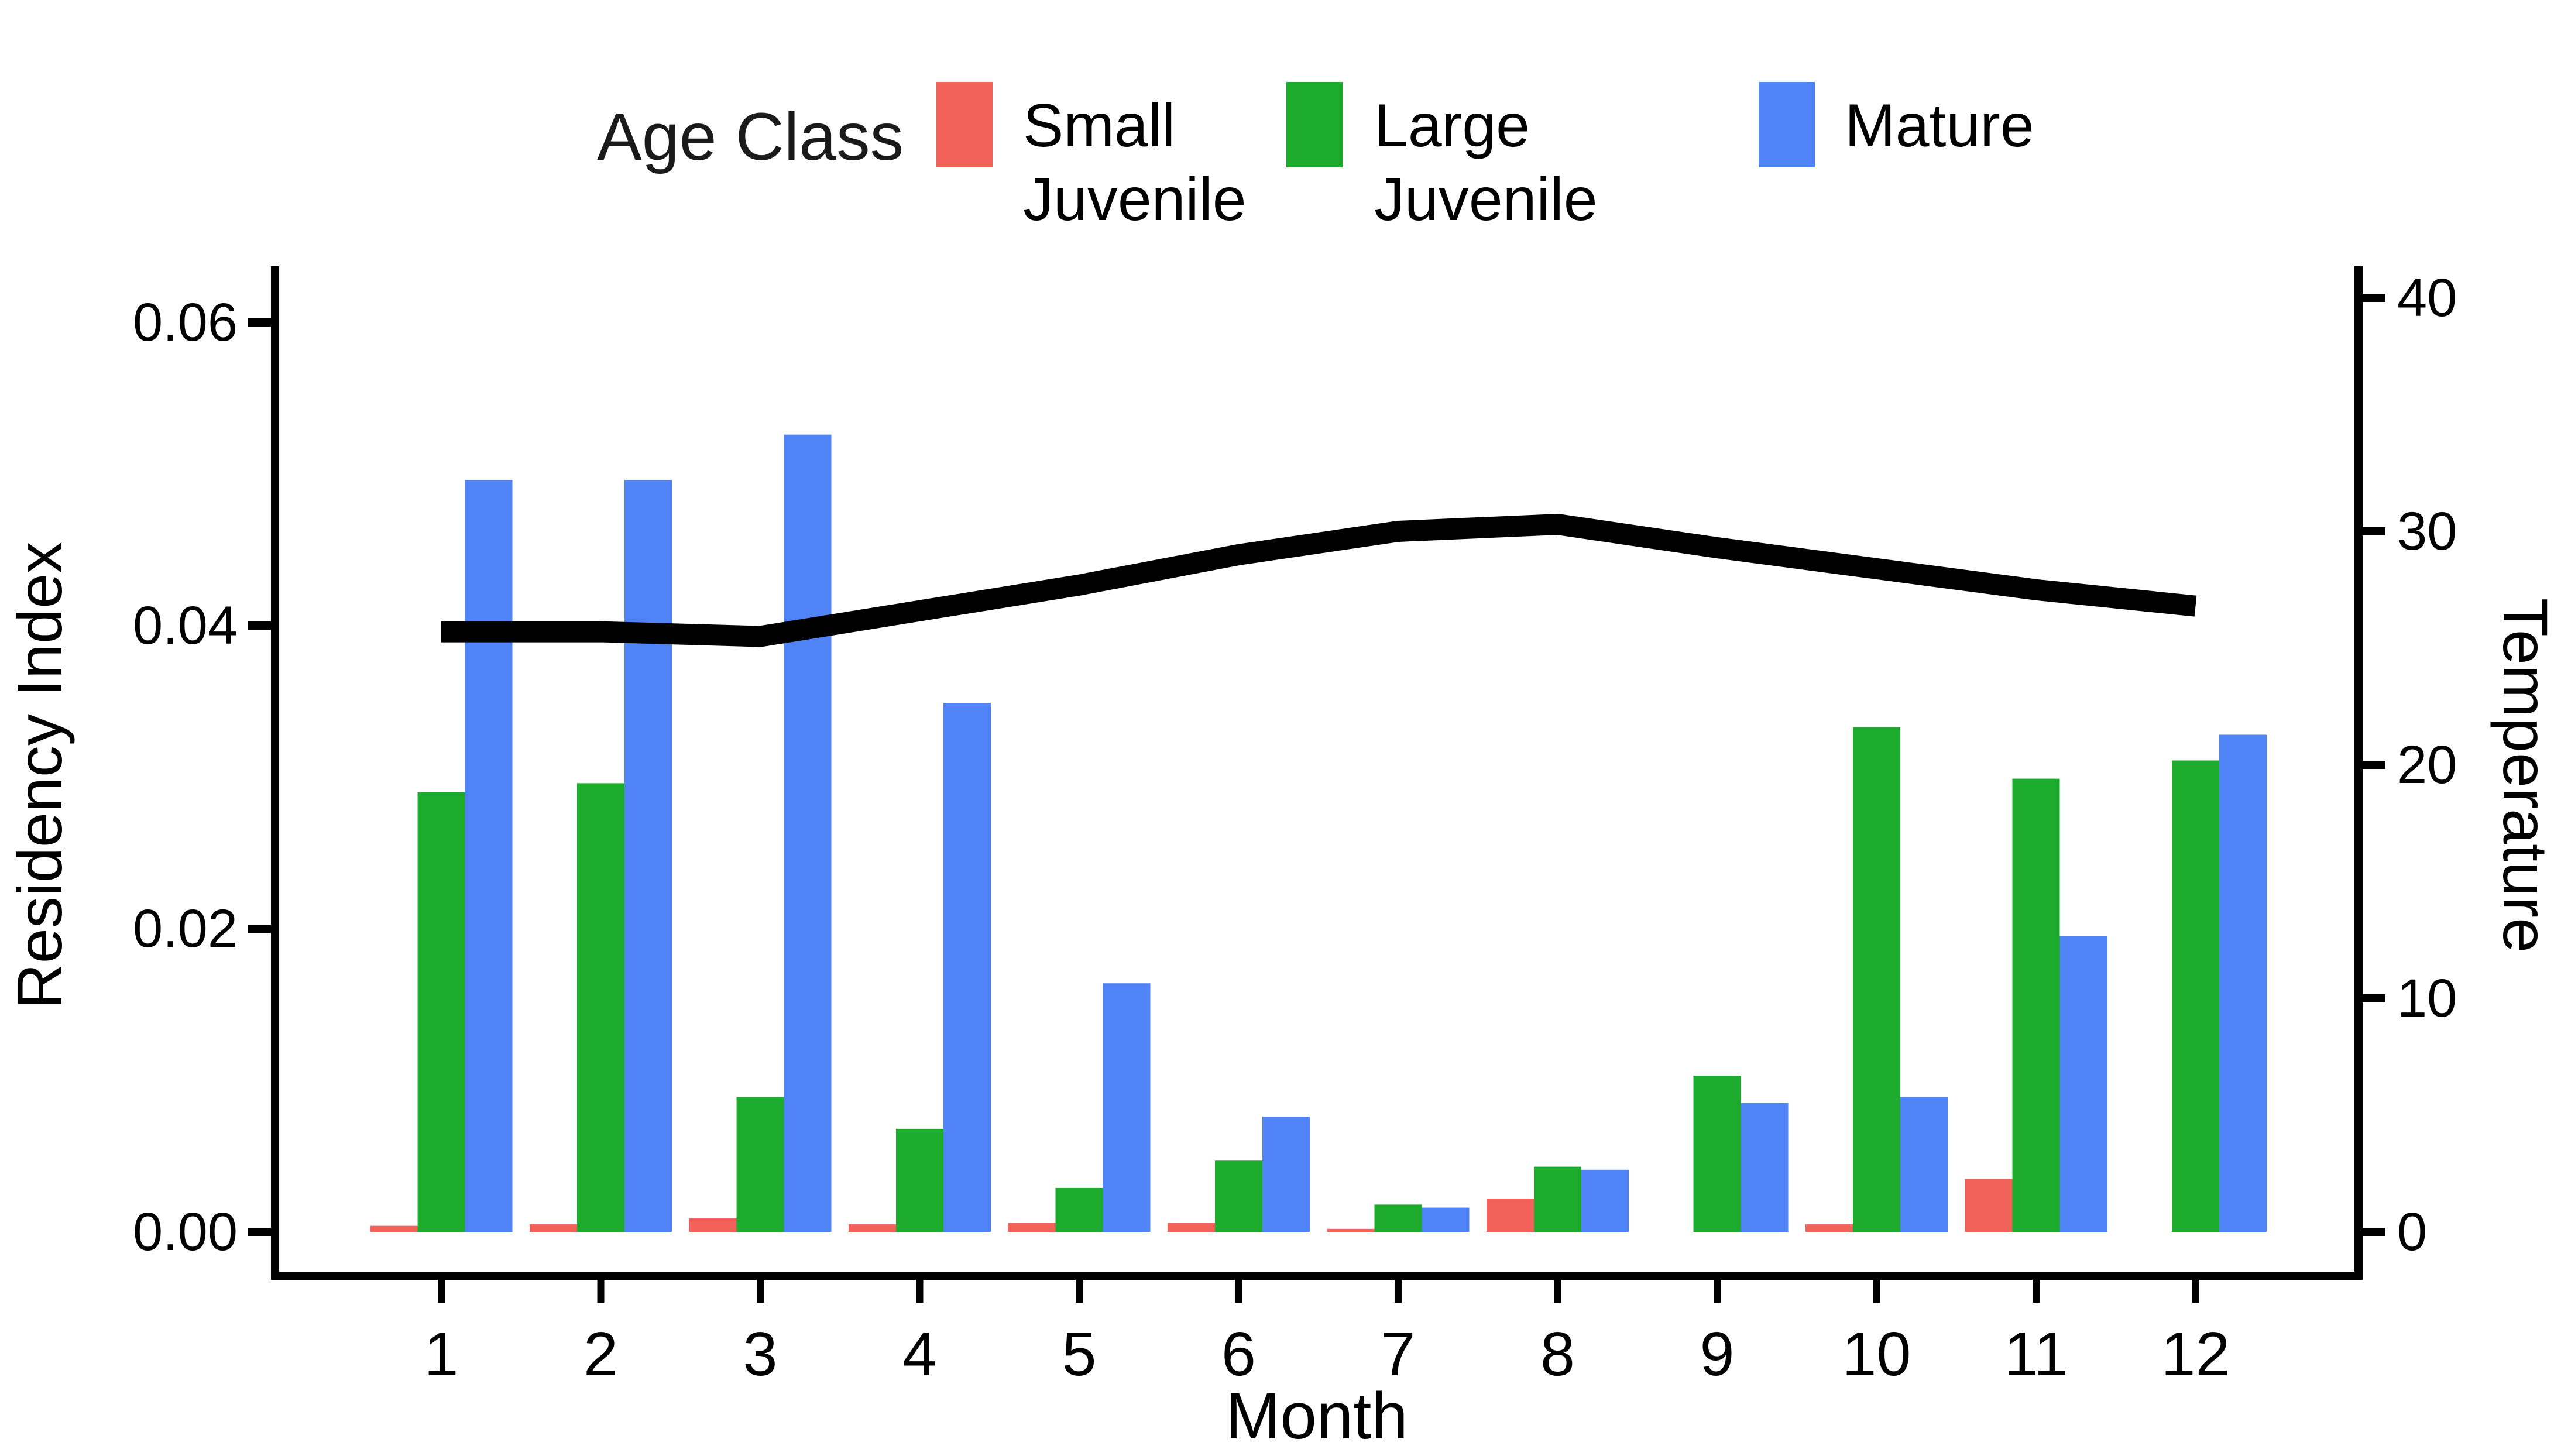 This screenshot has width=2554, height=1456. Describe the element at coordinates (2427, 998) in the screenshot. I see `right-tick-label-1: 10` at that location.